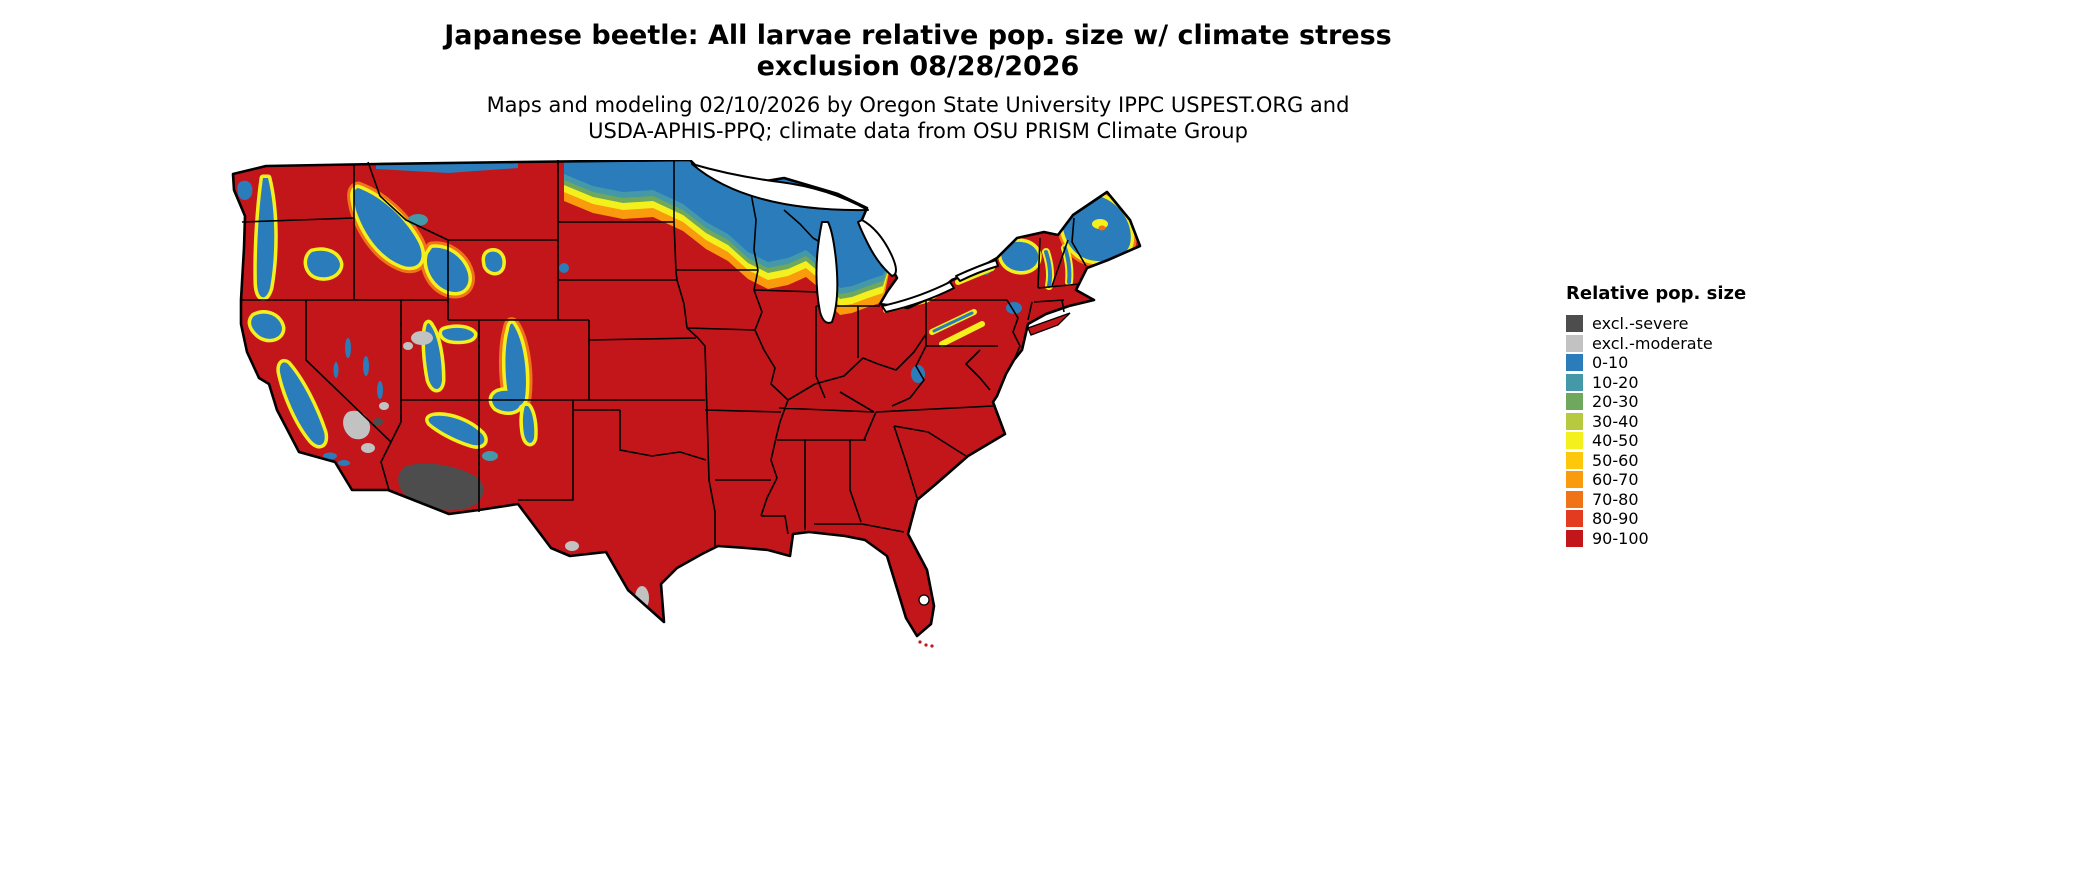 This screenshot has width=2100, height=892. What do you see at coordinates (1615, 421) in the screenshot?
I see `legend-label: 30-40` at bounding box center [1615, 421].